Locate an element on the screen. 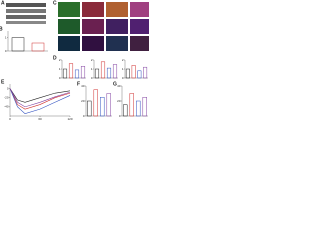 This screenshot has width=320, height=240. panel-letter: C is located at coordinates (55, 3).